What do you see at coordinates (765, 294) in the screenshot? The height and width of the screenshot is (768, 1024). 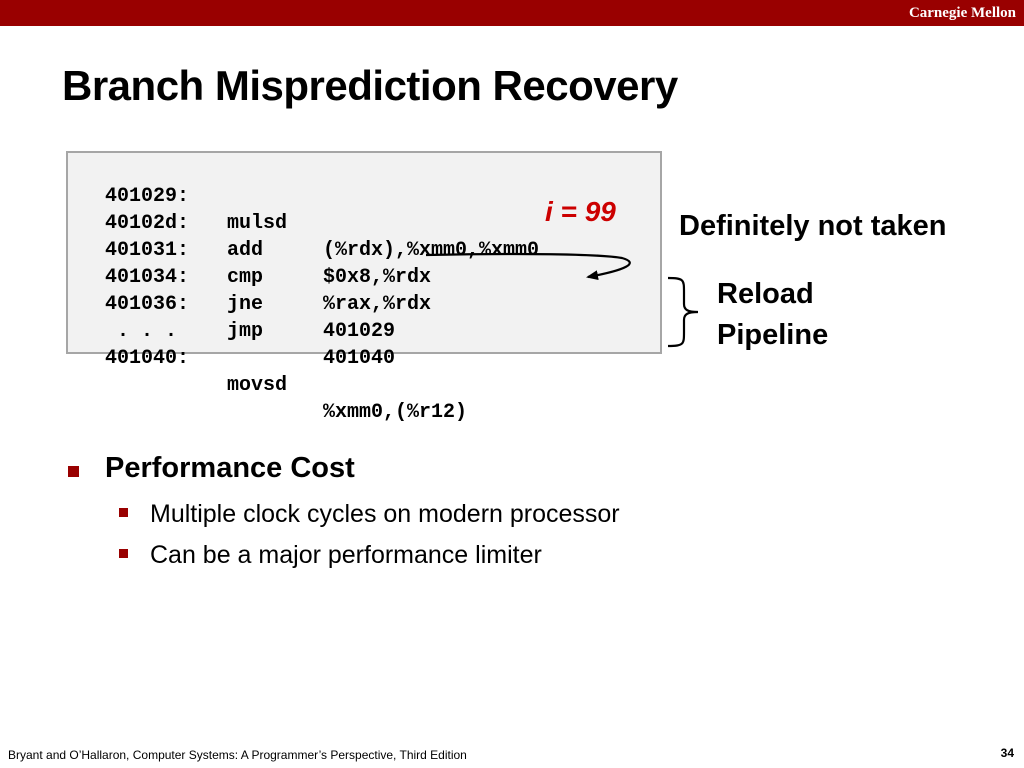 I see `reload-line: Reload` at bounding box center [765, 294].